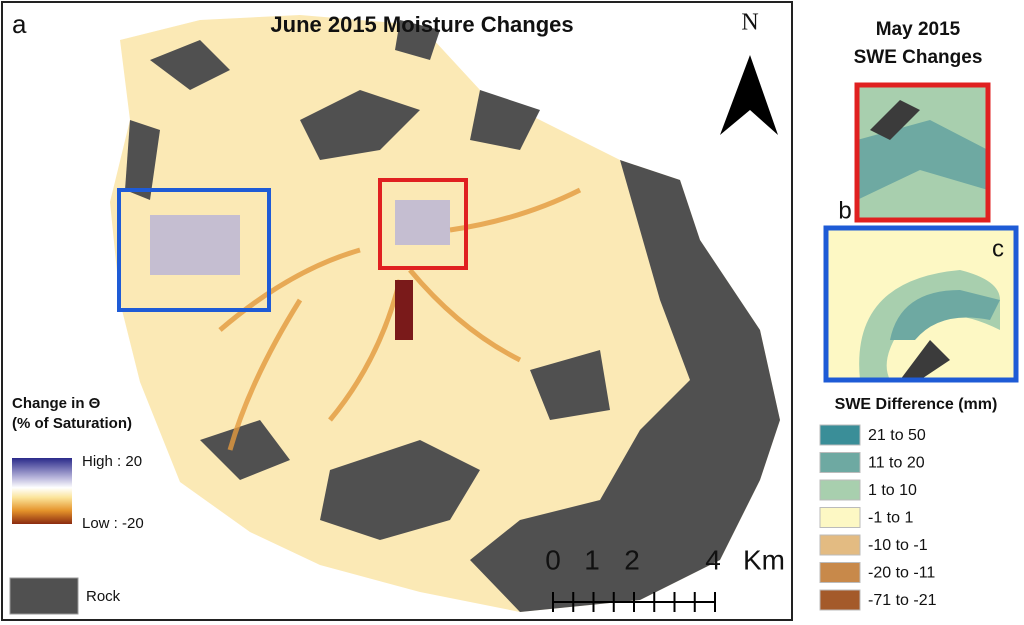 The width and height of the screenshot is (1024, 625). I want to click on inset-label: b, so click(844, 210).